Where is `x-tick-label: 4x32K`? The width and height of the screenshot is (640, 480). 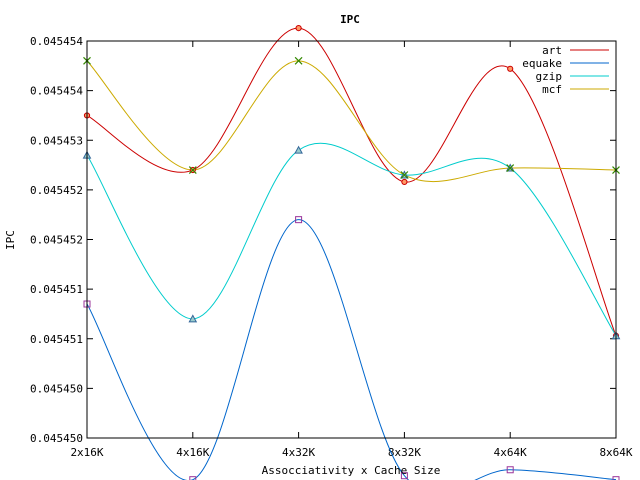
x-tick-label: 4x32K is located at coordinates (298, 452).